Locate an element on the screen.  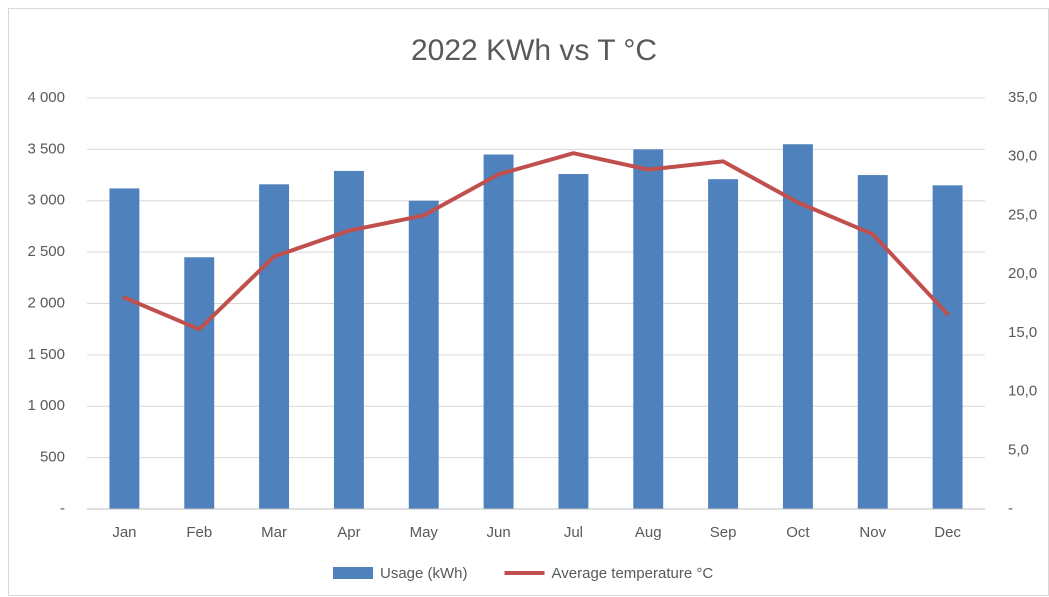
y2-tick-label: 35,0 is located at coordinates (1022, 97).